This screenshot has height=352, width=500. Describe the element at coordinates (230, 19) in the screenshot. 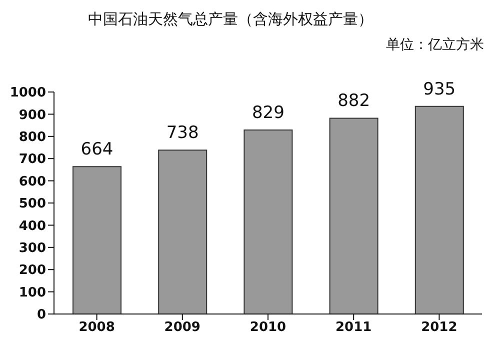

I see `chart-title: 中国石油天然气总产量（含海外权益产量）` at that location.